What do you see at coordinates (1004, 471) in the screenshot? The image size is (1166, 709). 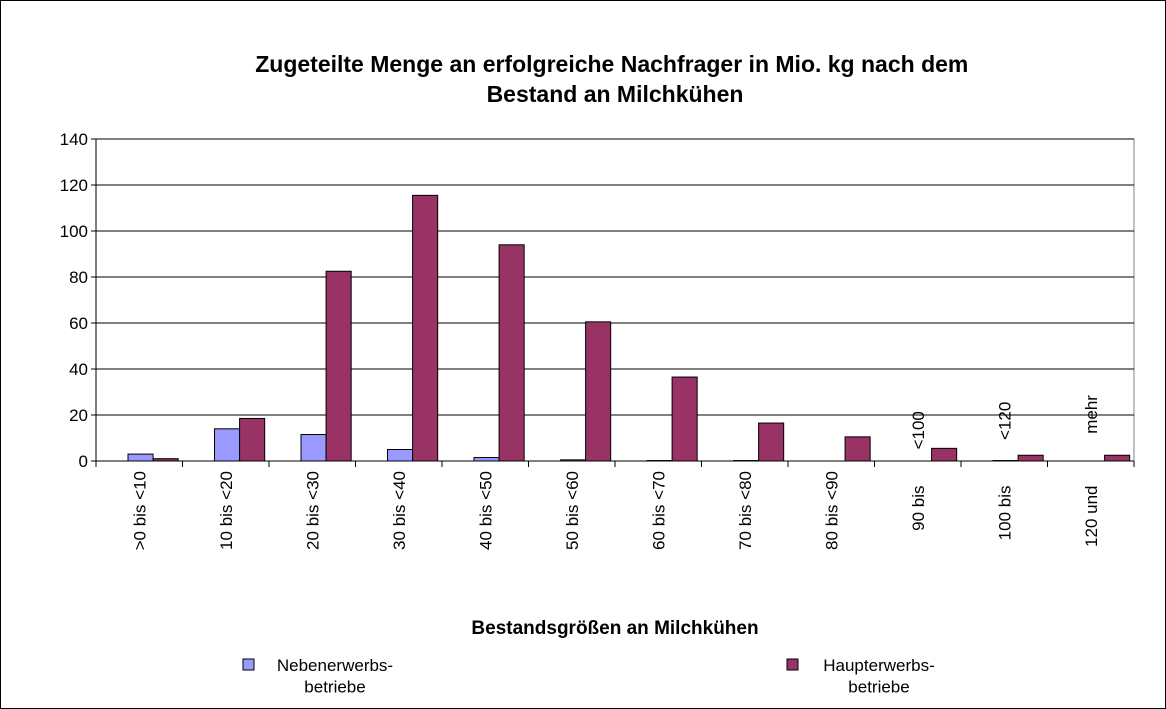 I see `x-tick-label: 100 bis <120` at bounding box center [1004, 471].